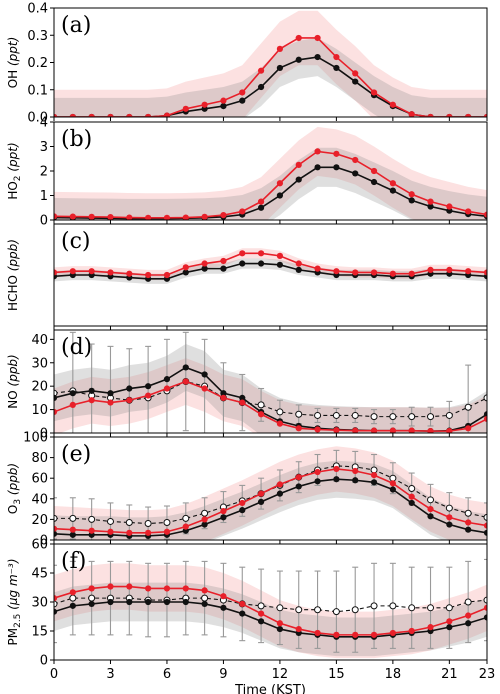  What do you see at coordinates (223, 674) in the screenshot?
I see `x-tick-label: 9` at bounding box center [223, 674].